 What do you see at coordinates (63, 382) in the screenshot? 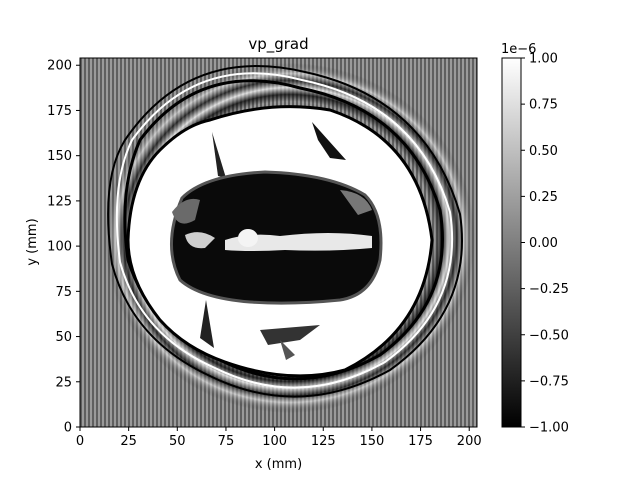
I see `y-tick-label: 25` at bounding box center [63, 382].